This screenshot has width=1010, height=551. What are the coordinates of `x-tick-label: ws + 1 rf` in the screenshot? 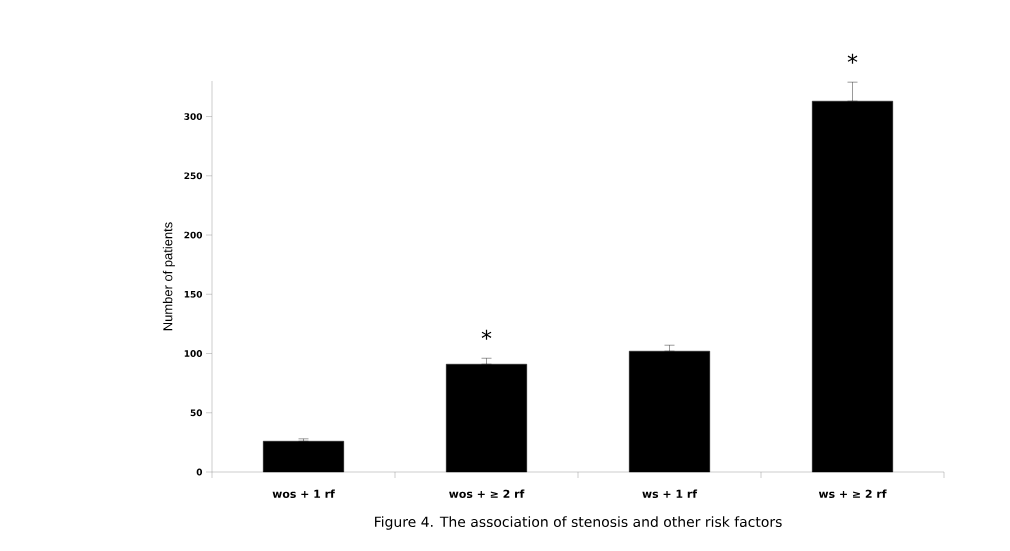 It's located at (670, 493).